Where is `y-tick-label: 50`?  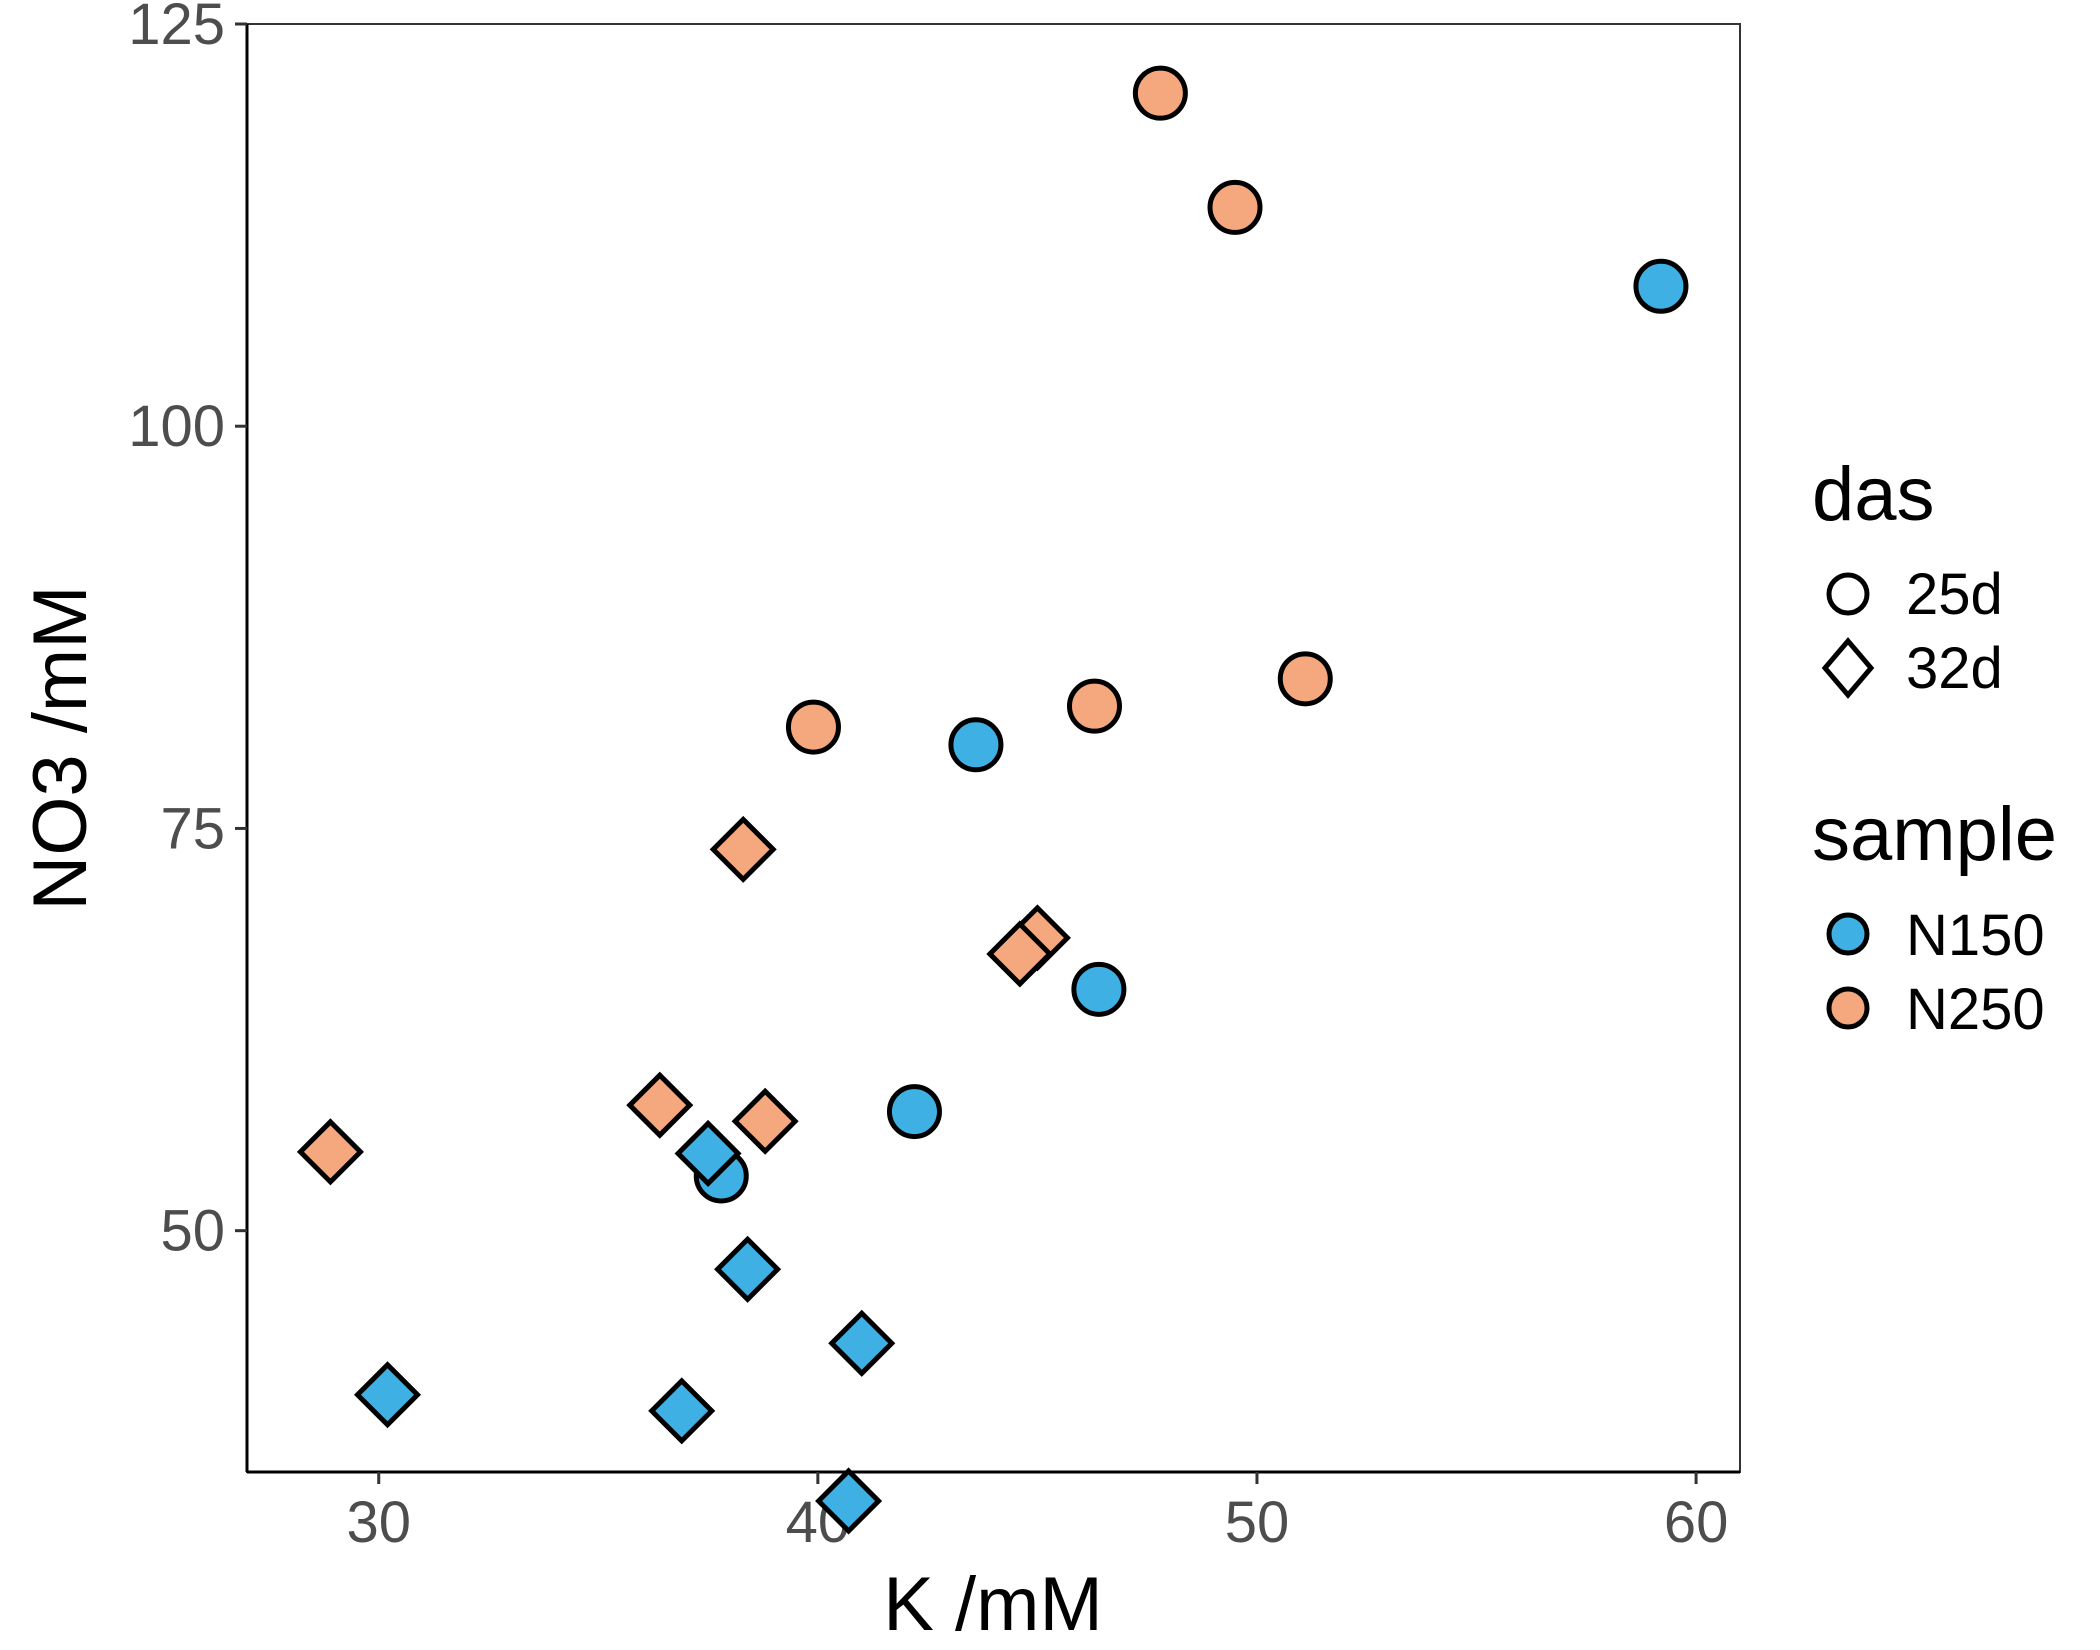 y-tick-label: 50 is located at coordinates (192, 1231).